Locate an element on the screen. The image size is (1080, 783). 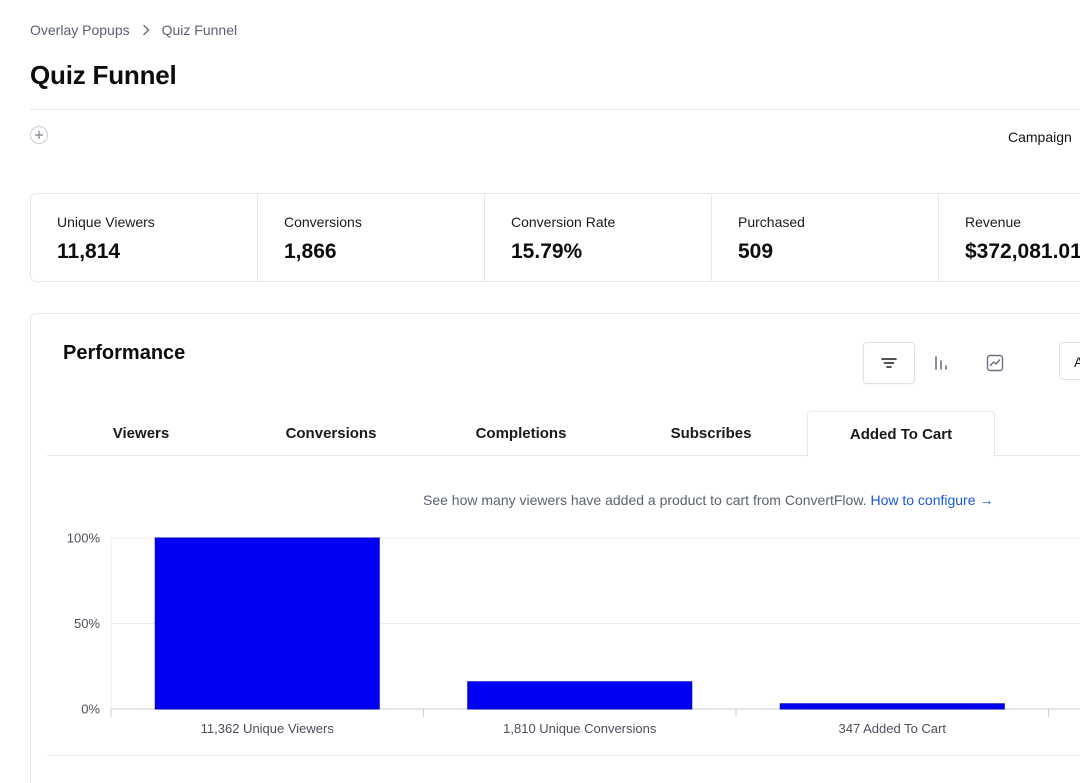
stat-label: Conversions is located at coordinates (323, 222).